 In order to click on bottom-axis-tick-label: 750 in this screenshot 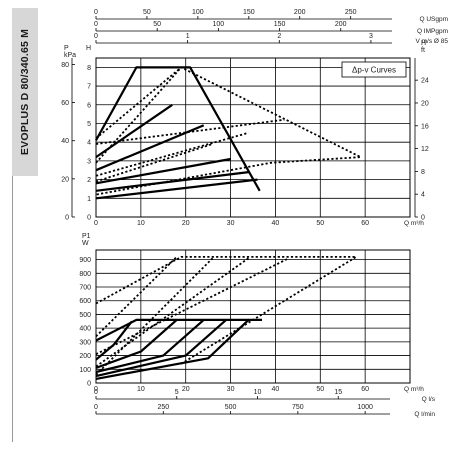, I will do `click(298, 407)`.